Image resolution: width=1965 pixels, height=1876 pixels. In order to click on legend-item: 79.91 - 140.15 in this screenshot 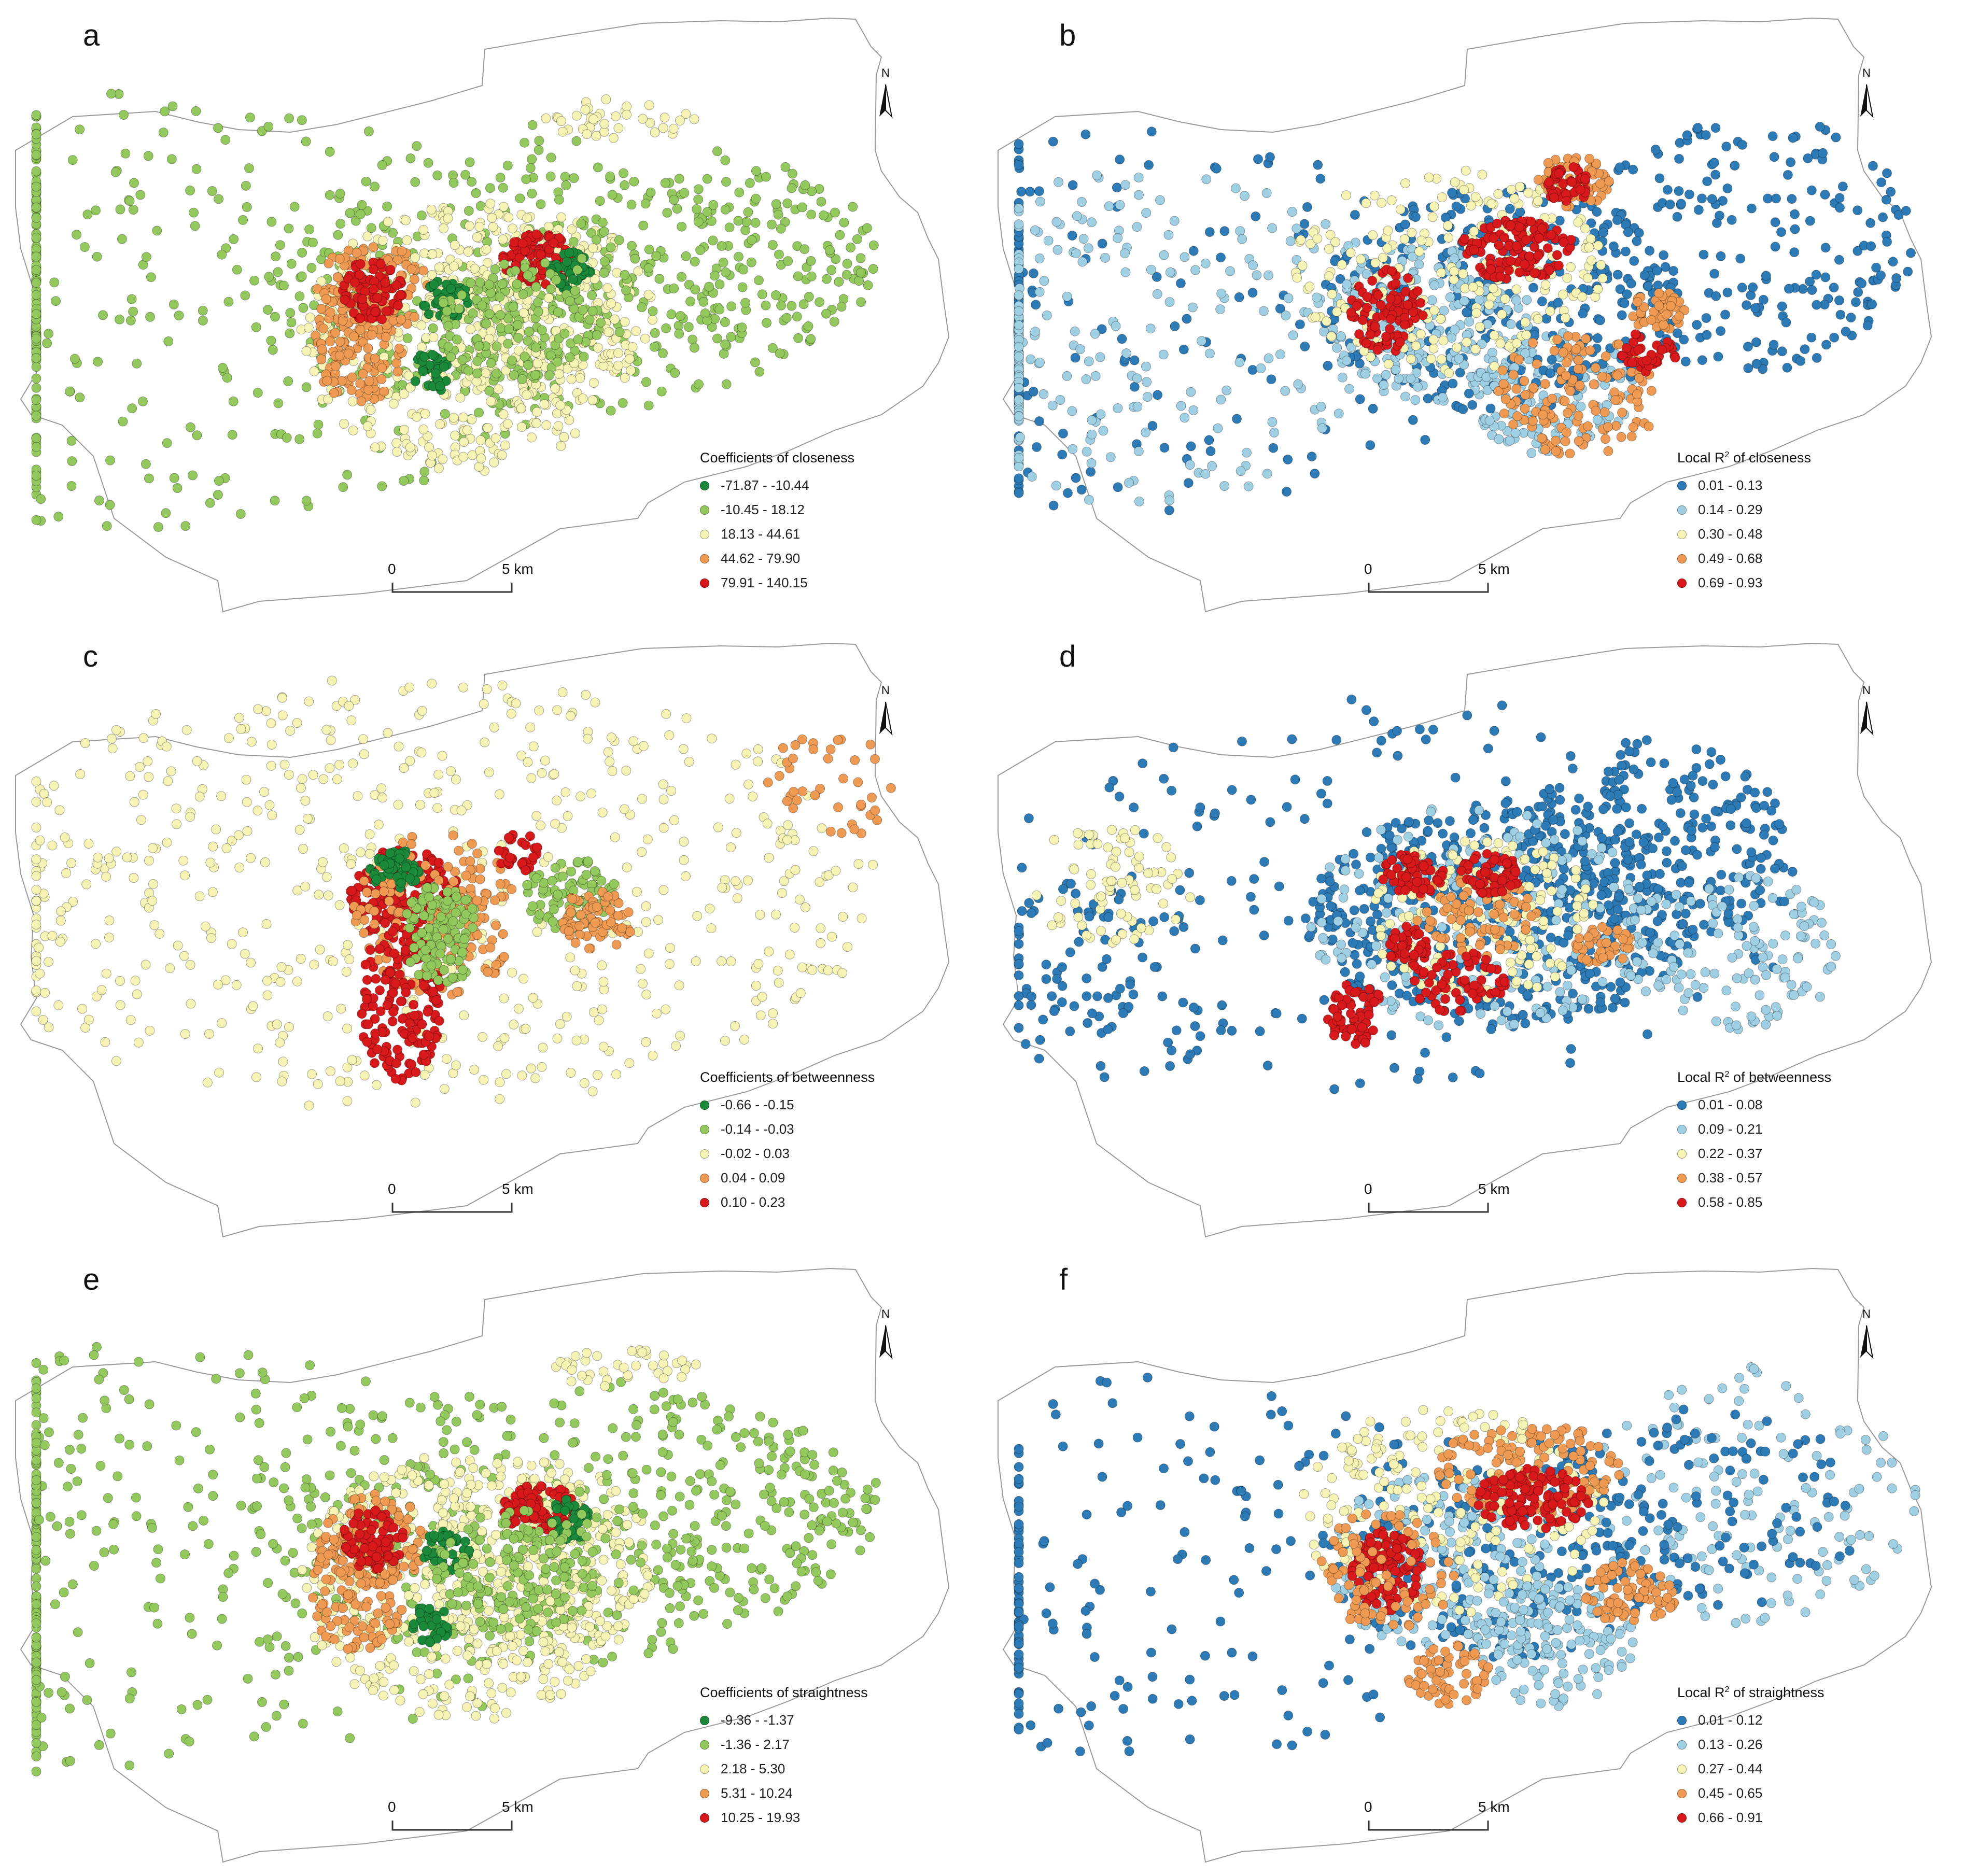, I will do `click(777, 583)`.